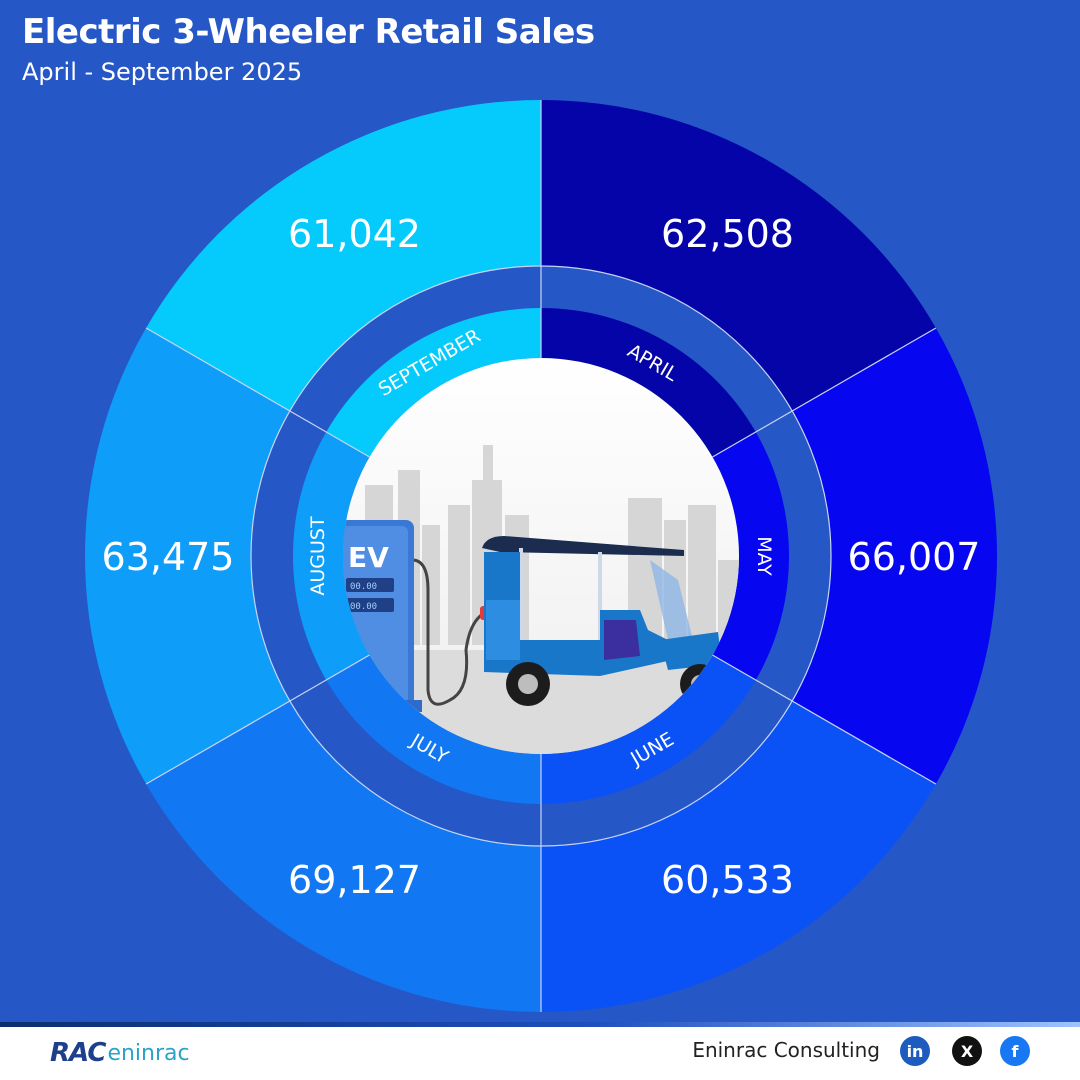 The image size is (1080, 1080). What do you see at coordinates (162, 72) in the screenshot?
I see `page-subtitle: April - September 2025` at bounding box center [162, 72].